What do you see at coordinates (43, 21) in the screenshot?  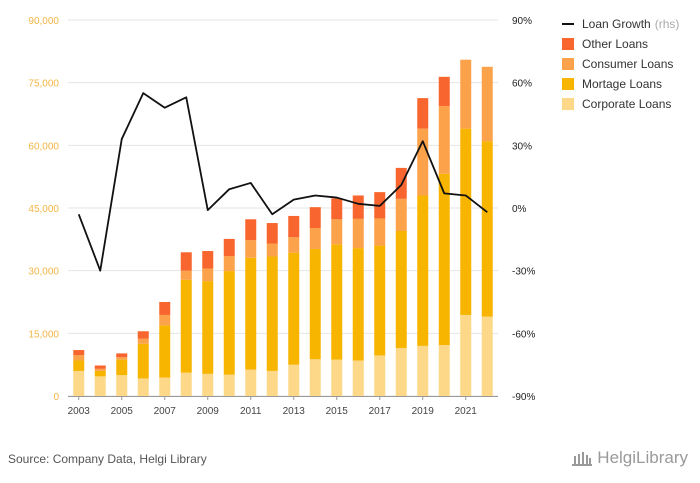 I see `y-tick-label: 90,000` at bounding box center [43, 21].